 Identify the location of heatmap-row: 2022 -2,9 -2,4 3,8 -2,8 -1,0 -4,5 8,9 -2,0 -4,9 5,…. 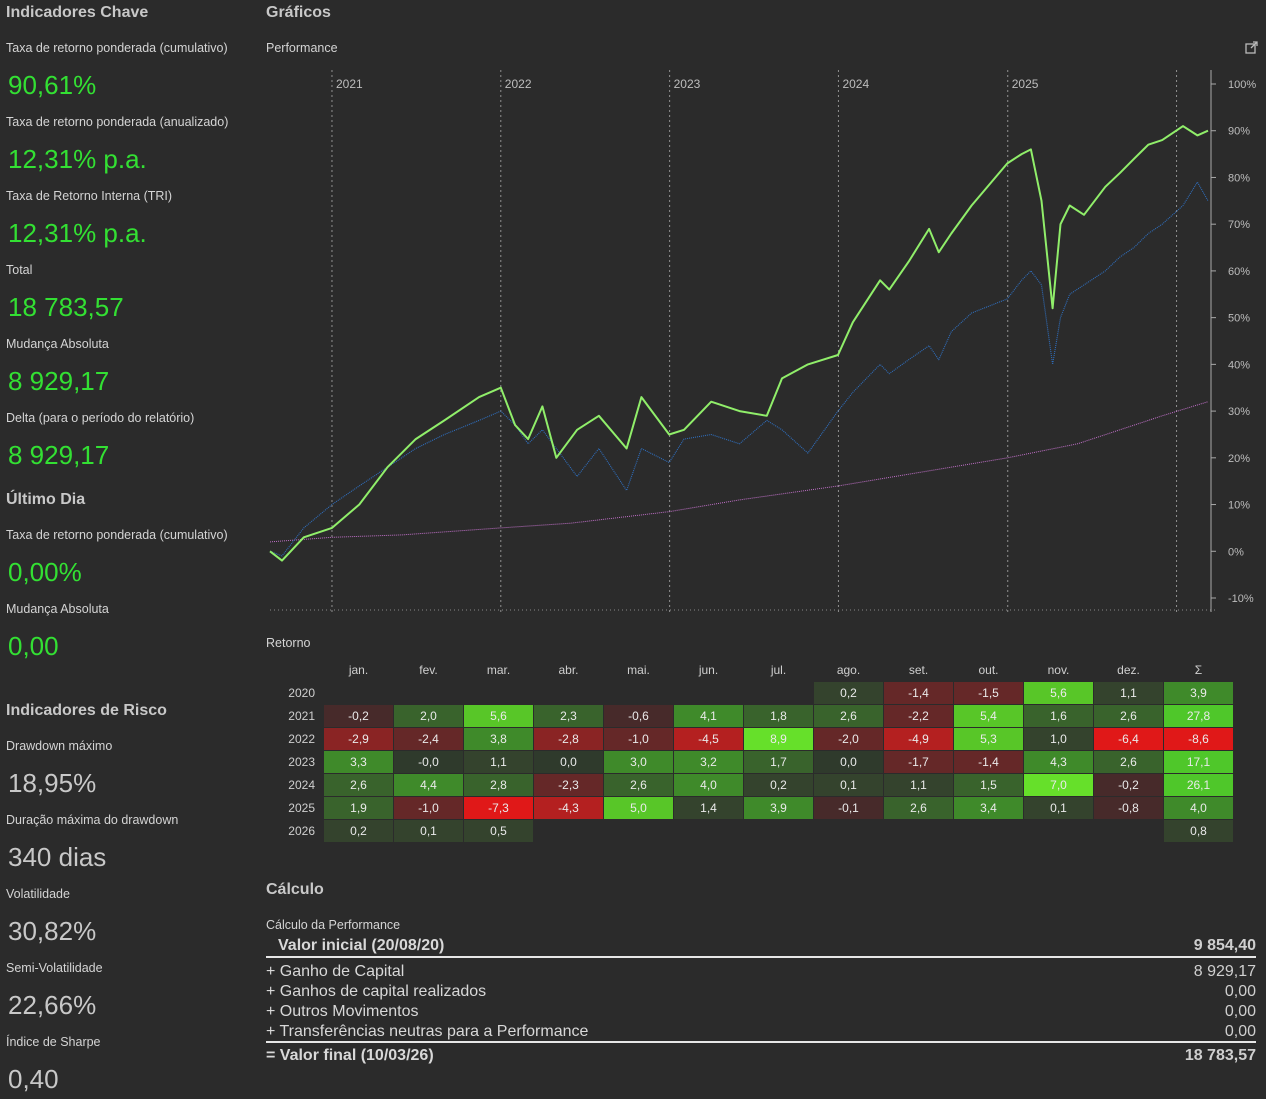
(759, 739).